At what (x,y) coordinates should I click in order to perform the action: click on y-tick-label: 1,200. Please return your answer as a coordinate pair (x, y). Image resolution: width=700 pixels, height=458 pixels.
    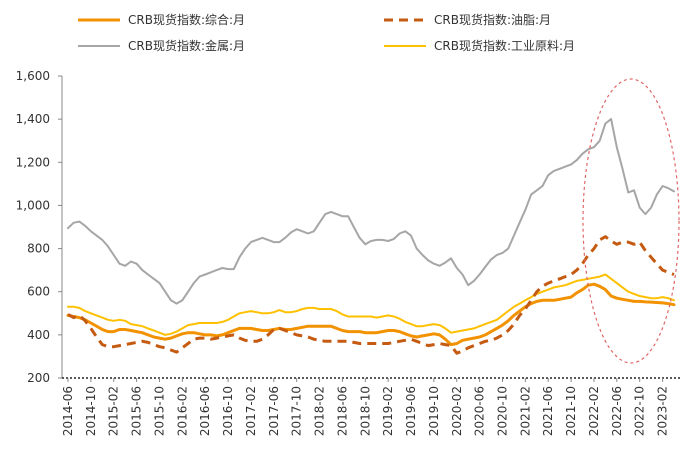
    Looking at the image, I should click on (33, 162).